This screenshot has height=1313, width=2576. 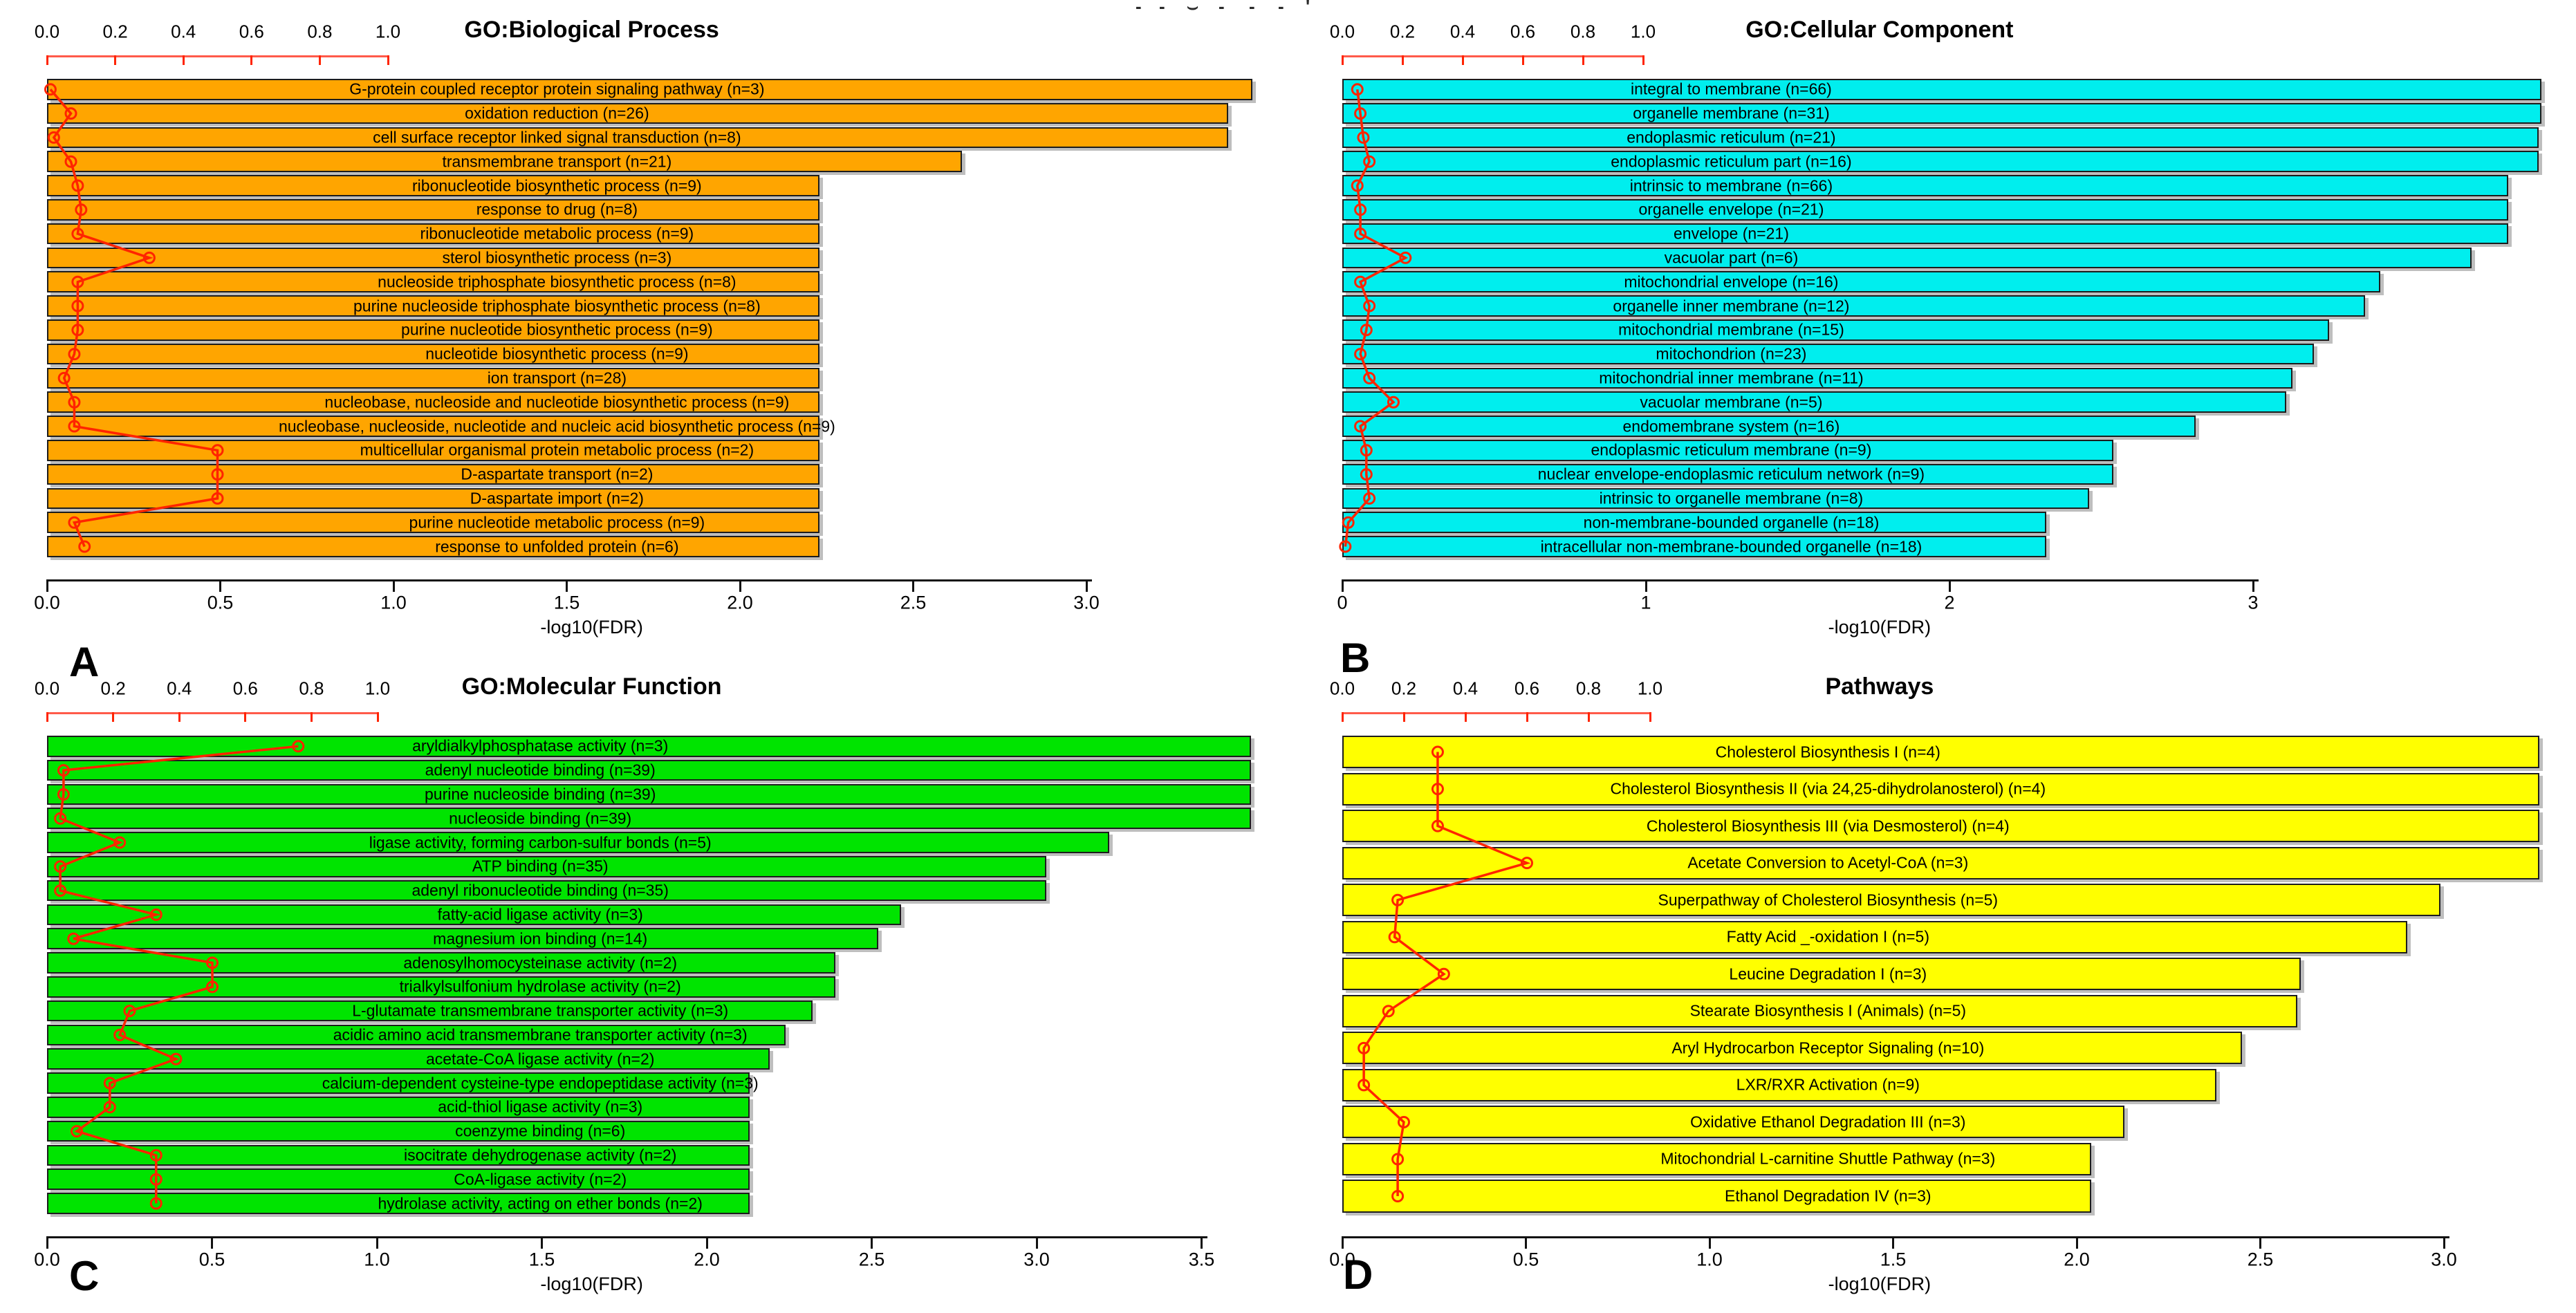 What do you see at coordinates (1356, 658) in the screenshot?
I see `panel-letter-b: B` at bounding box center [1356, 658].